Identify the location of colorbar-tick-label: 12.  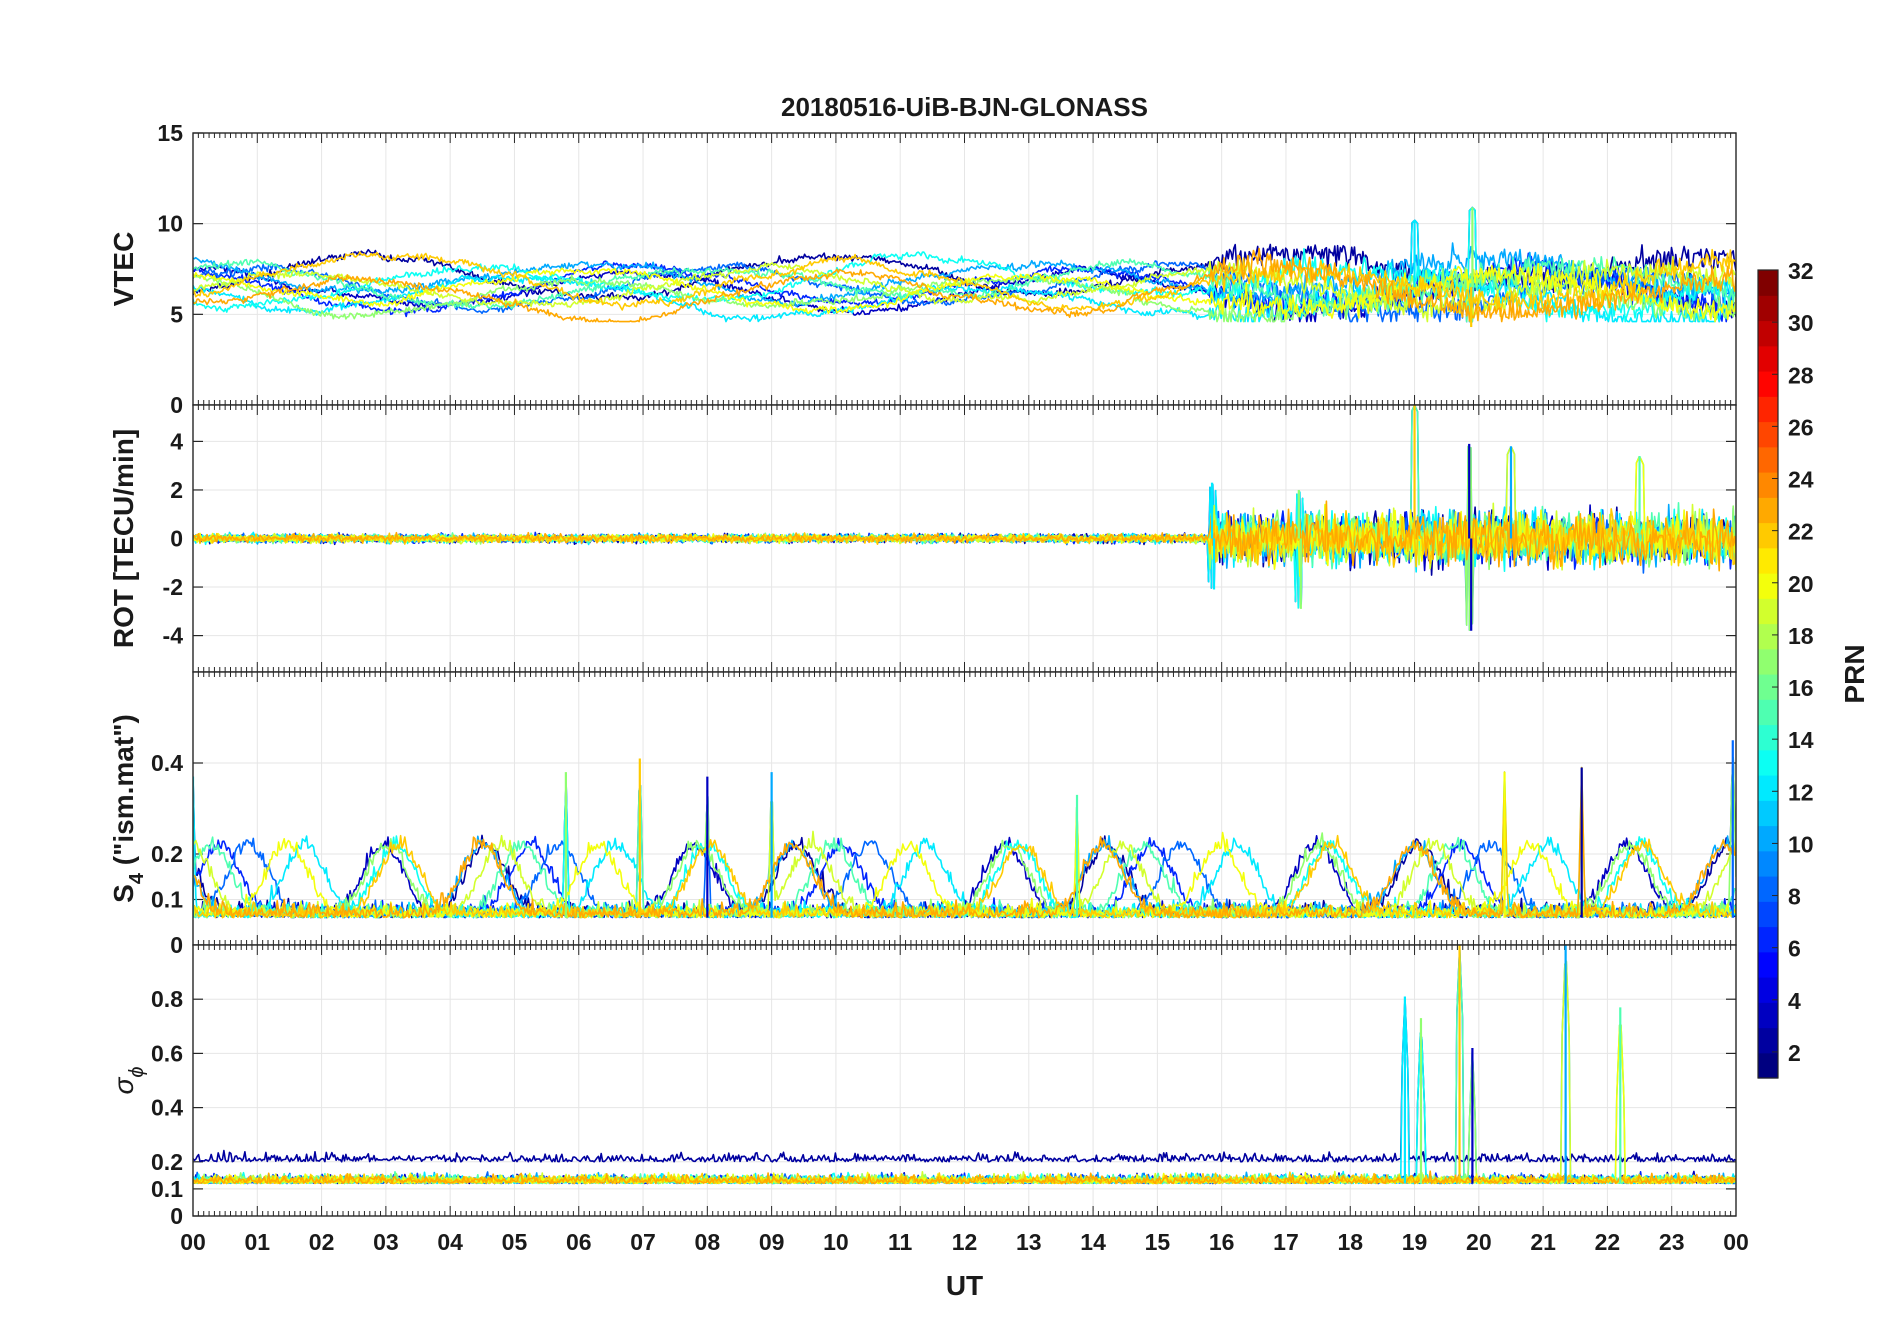
(1801, 792).